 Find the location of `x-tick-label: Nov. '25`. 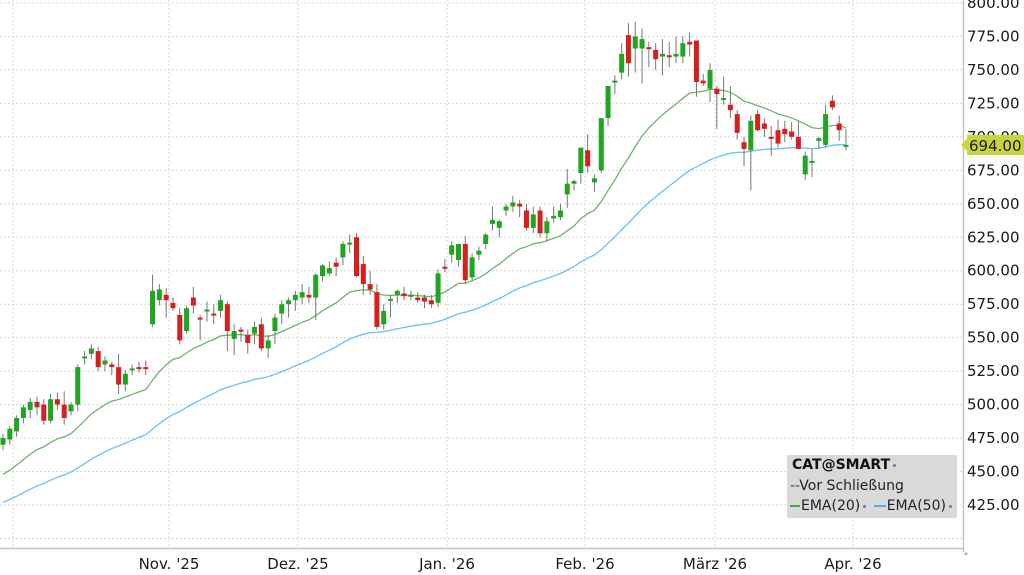

x-tick-label: Nov. '25 is located at coordinates (169, 564).